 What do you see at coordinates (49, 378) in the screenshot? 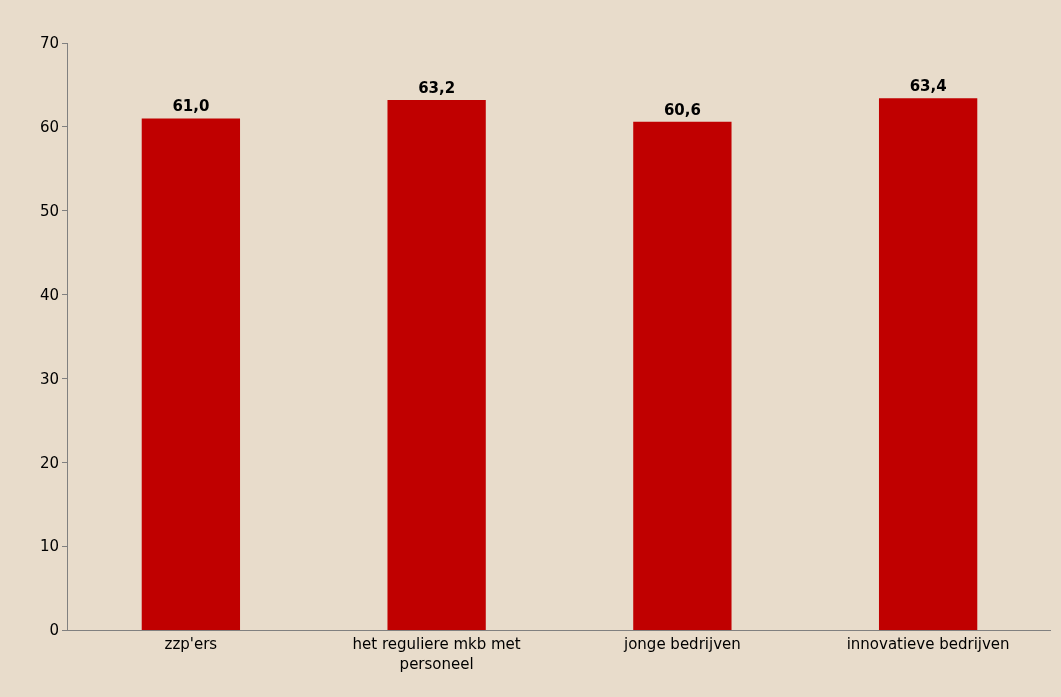
I see `y-tick-label: 30` at bounding box center [49, 378].